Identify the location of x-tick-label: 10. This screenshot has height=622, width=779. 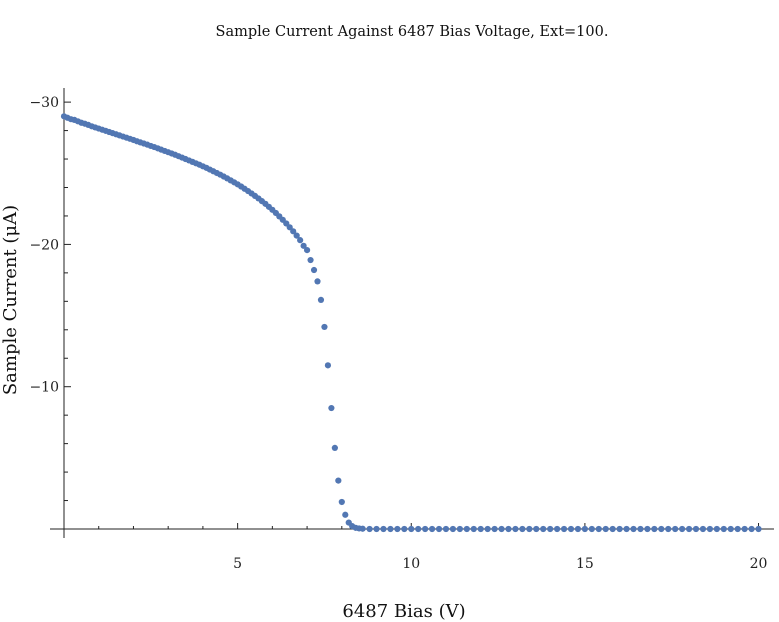
(411, 564).